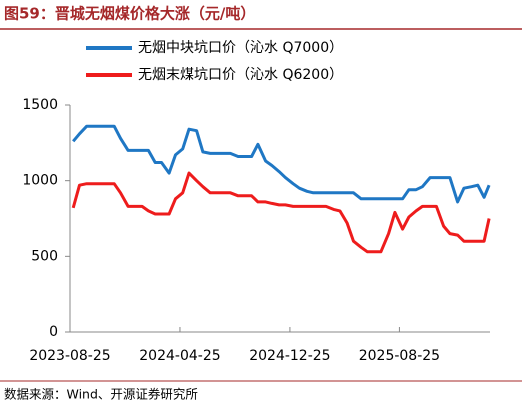 Image resolution: width=522 pixels, height=408 pixels. Describe the element at coordinates (40, 181) in the screenshot. I see `y-tick-label: 1000` at that location.